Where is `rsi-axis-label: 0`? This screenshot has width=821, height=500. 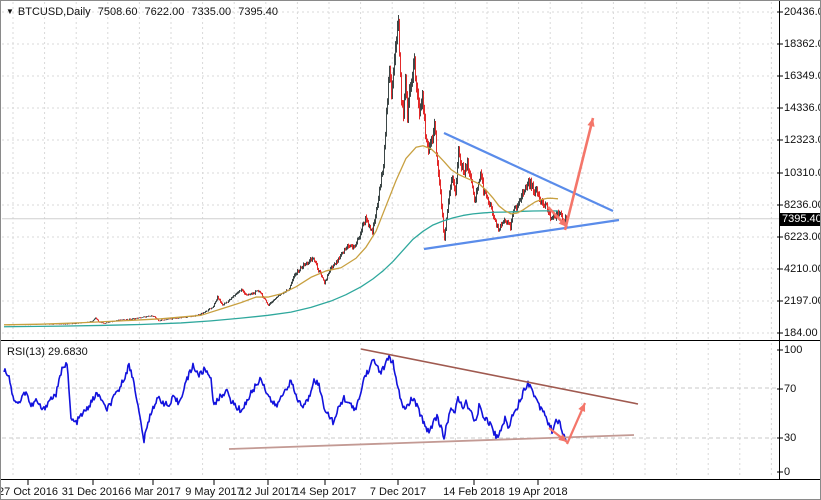
rsi-axis-label: 0 is located at coordinates (787, 472).